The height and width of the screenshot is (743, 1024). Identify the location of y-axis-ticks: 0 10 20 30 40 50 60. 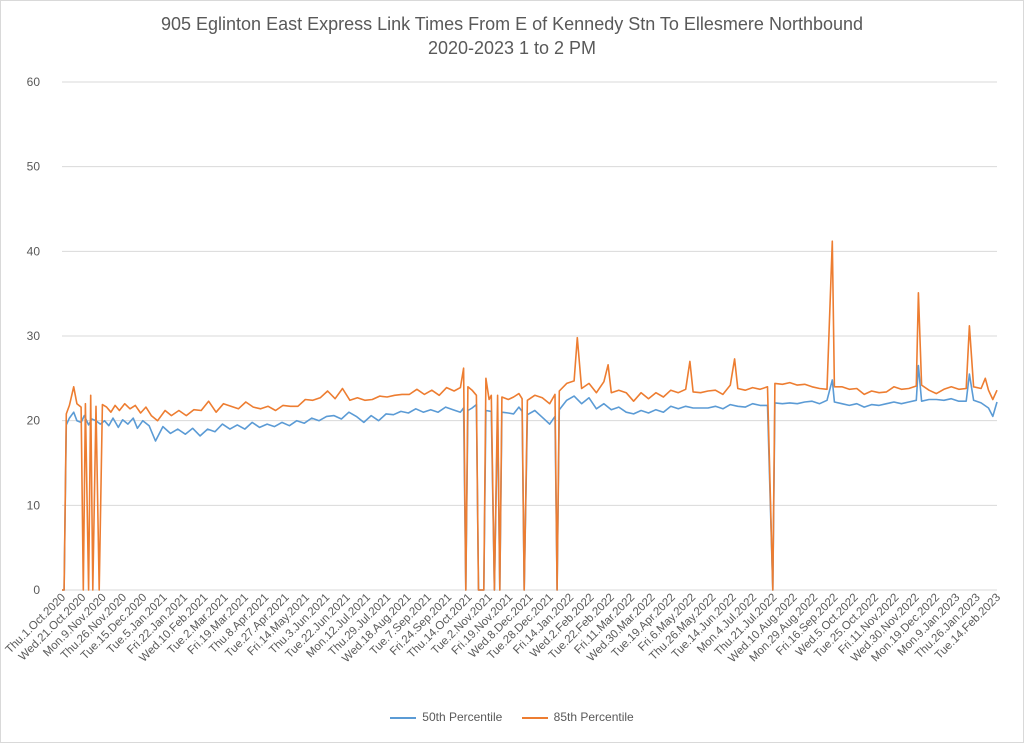
(34, 336).